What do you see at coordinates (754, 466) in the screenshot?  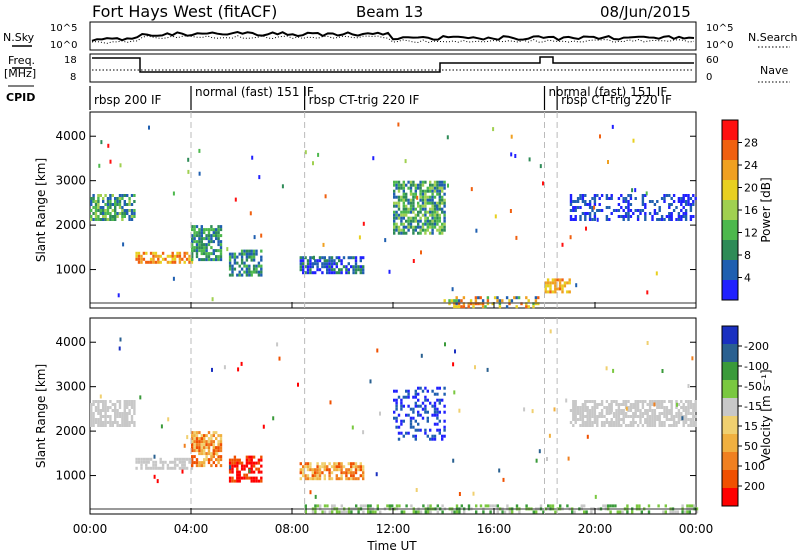 I see `colorbar-tick-label: 100` at bounding box center [754, 466].